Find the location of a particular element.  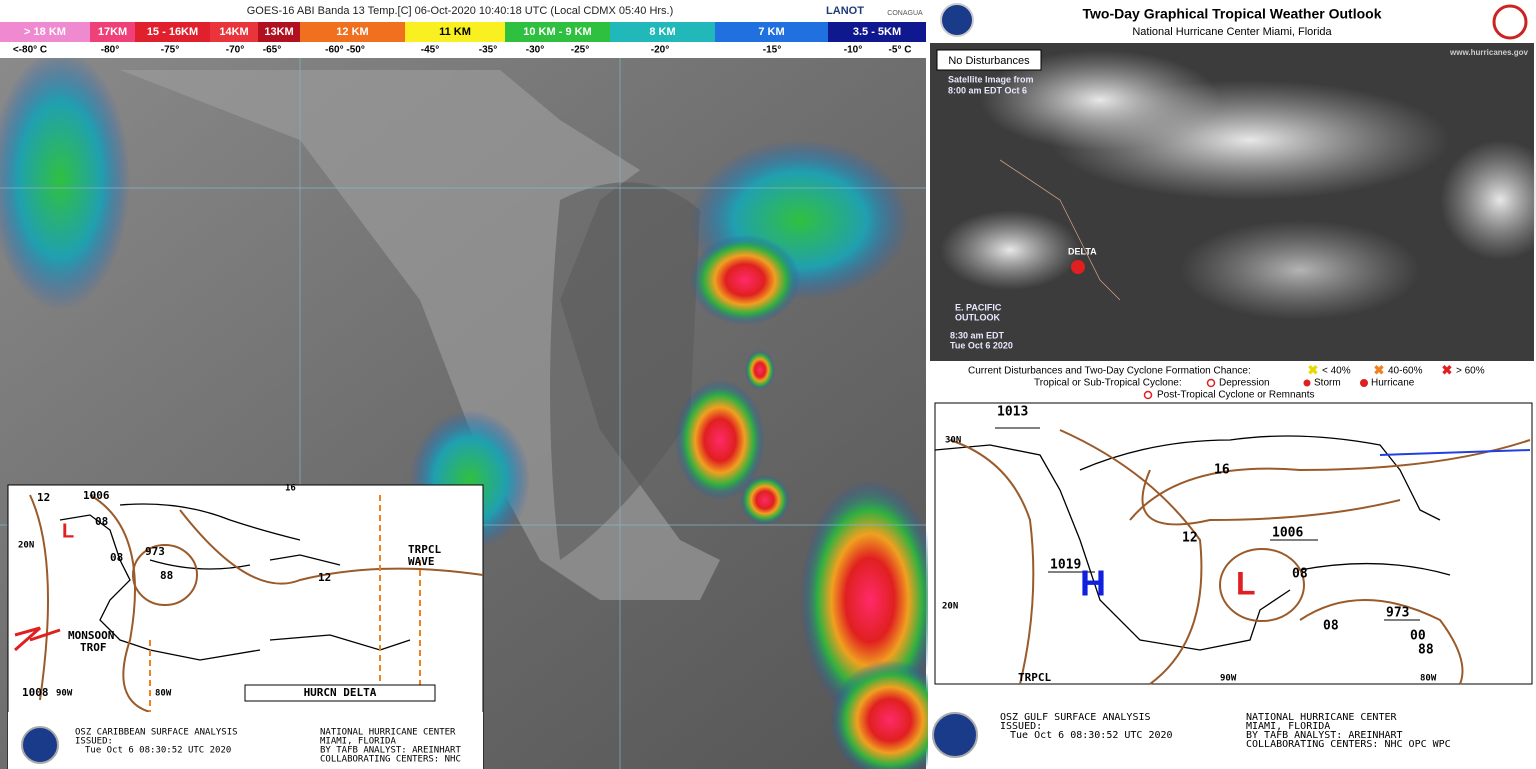

legend-item: Post-Tropical Cyclone or Remnants is located at coordinates (1235, 395).